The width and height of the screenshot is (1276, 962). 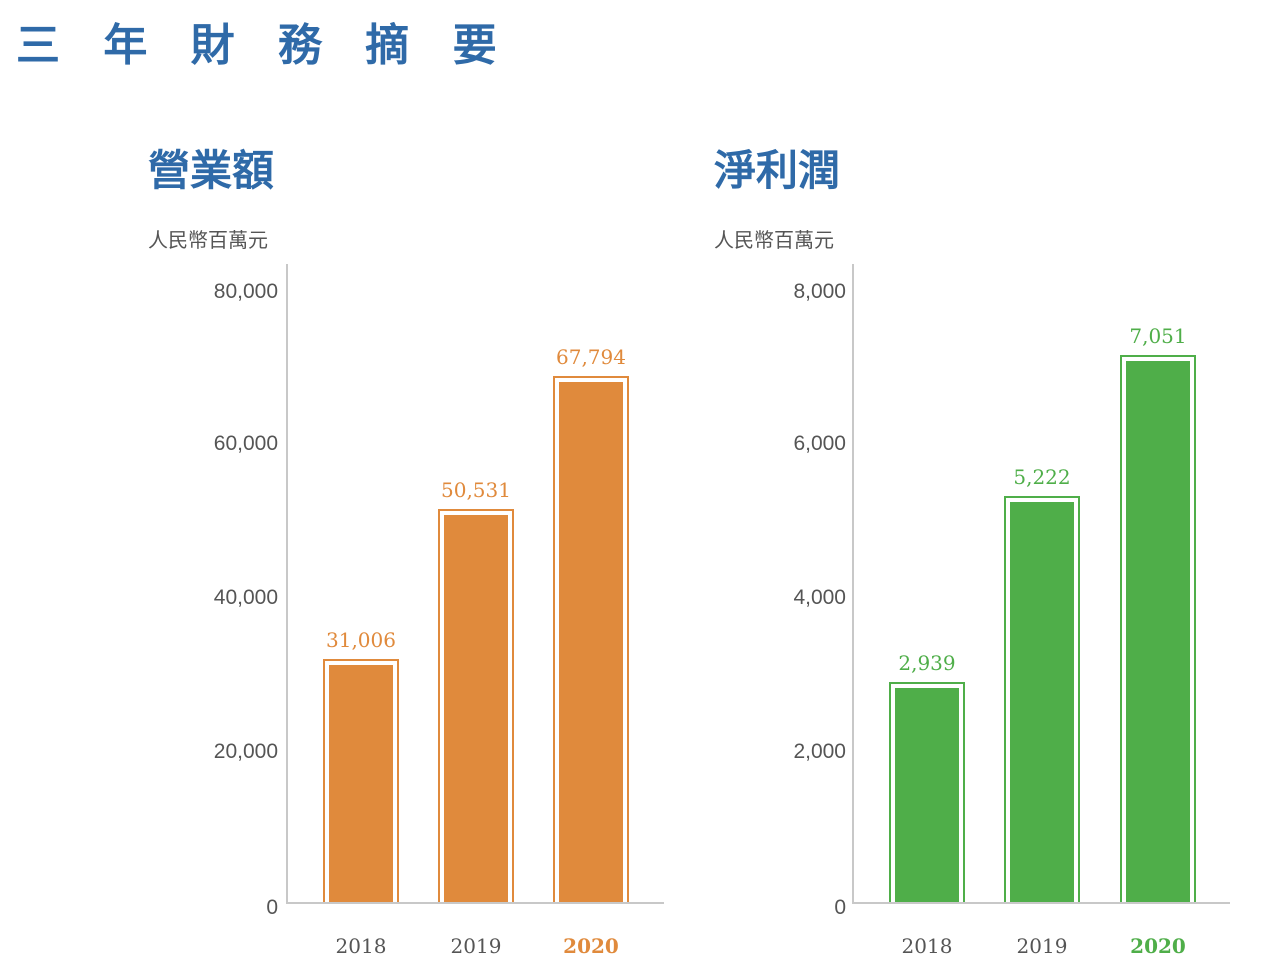 I want to click on page-title: 三 年 財 務 摘 要, so click(x=263, y=45).